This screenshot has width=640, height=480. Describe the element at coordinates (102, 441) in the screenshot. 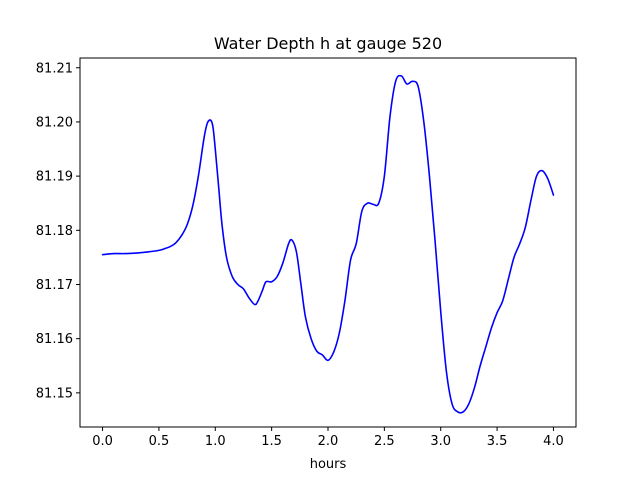

I see `x-tick-label: 0.0` at that location.